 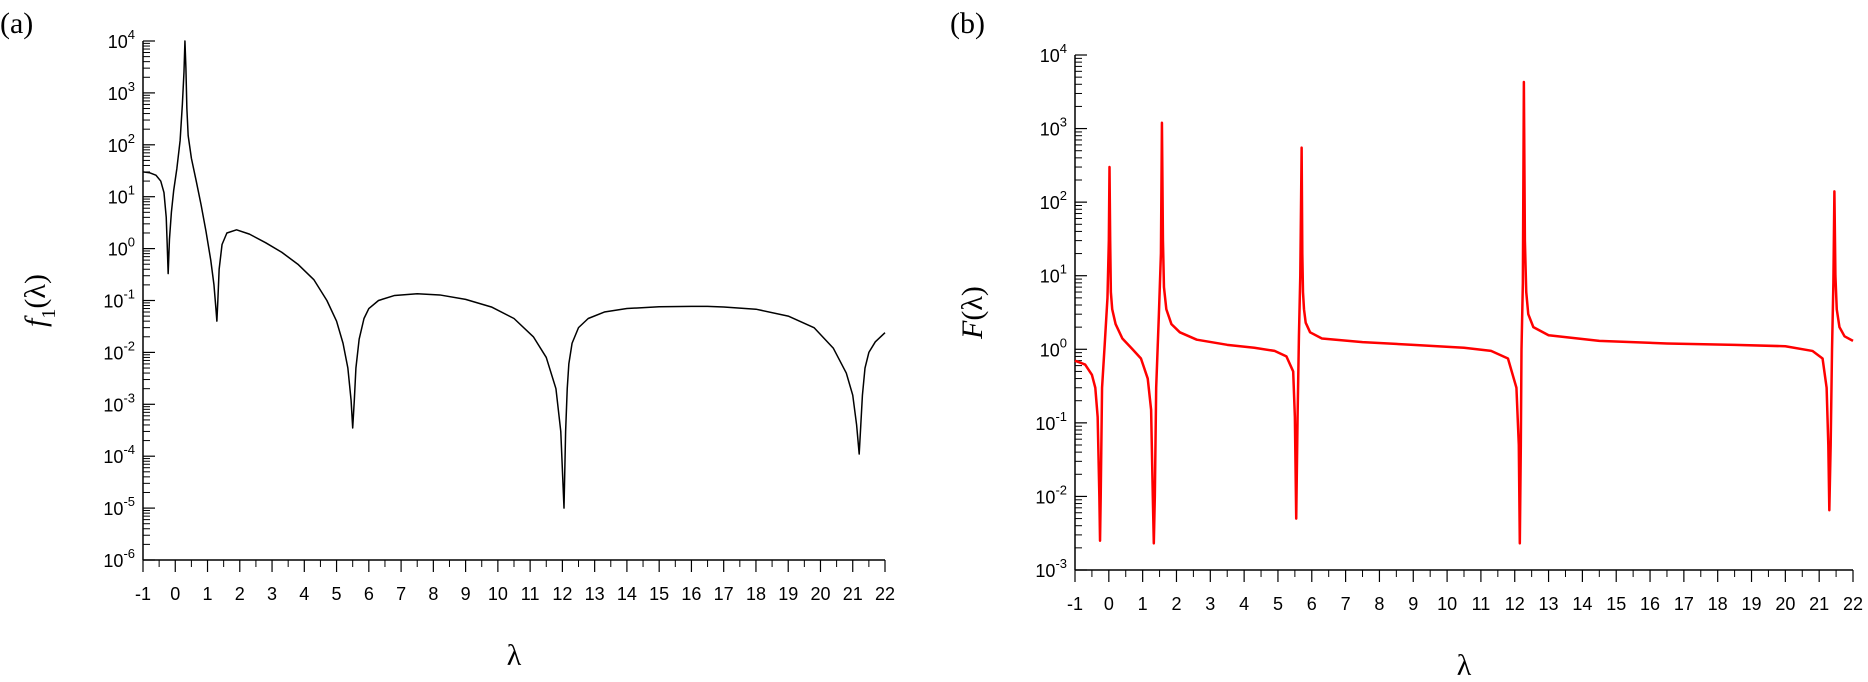 What do you see at coordinates (972, 313) in the screenshot?
I see `y-axis-title: F(λ)` at bounding box center [972, 313].